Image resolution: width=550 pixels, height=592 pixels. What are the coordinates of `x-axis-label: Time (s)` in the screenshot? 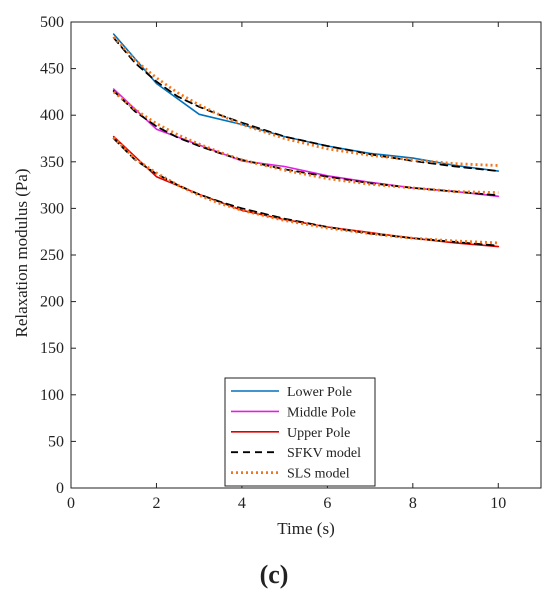 It's located at (305, 528).